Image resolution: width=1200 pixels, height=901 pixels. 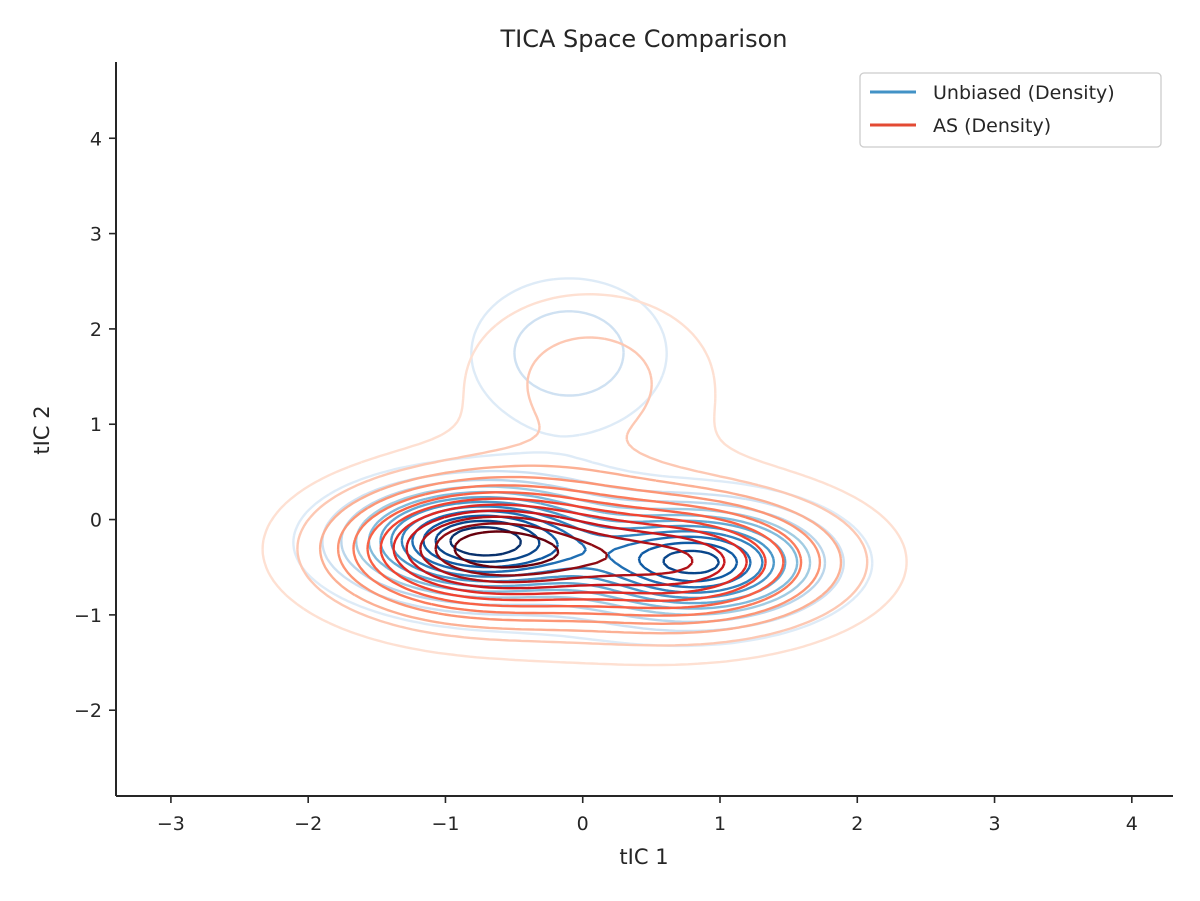 What do you see at coordinates (96, 139) in the screenshot?
I see `y-tick-label: 4` at bounding box center [96, 139].